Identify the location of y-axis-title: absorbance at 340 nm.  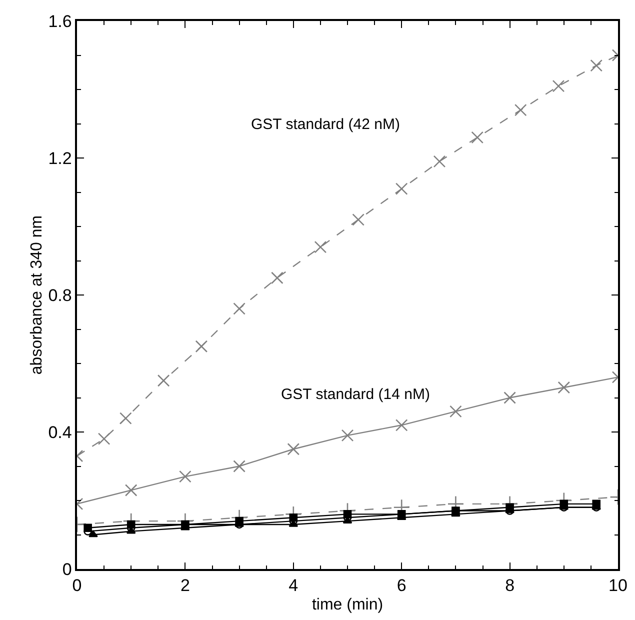
(37, 295).